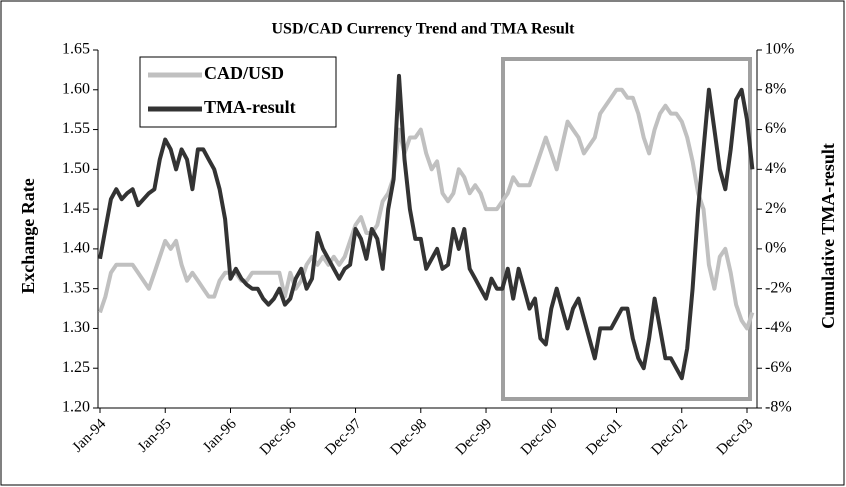  What do you see at coordinates (244, 73) in the screenshot?
I see `legend-label: CAD/USD` at bounding box center [244, 73].